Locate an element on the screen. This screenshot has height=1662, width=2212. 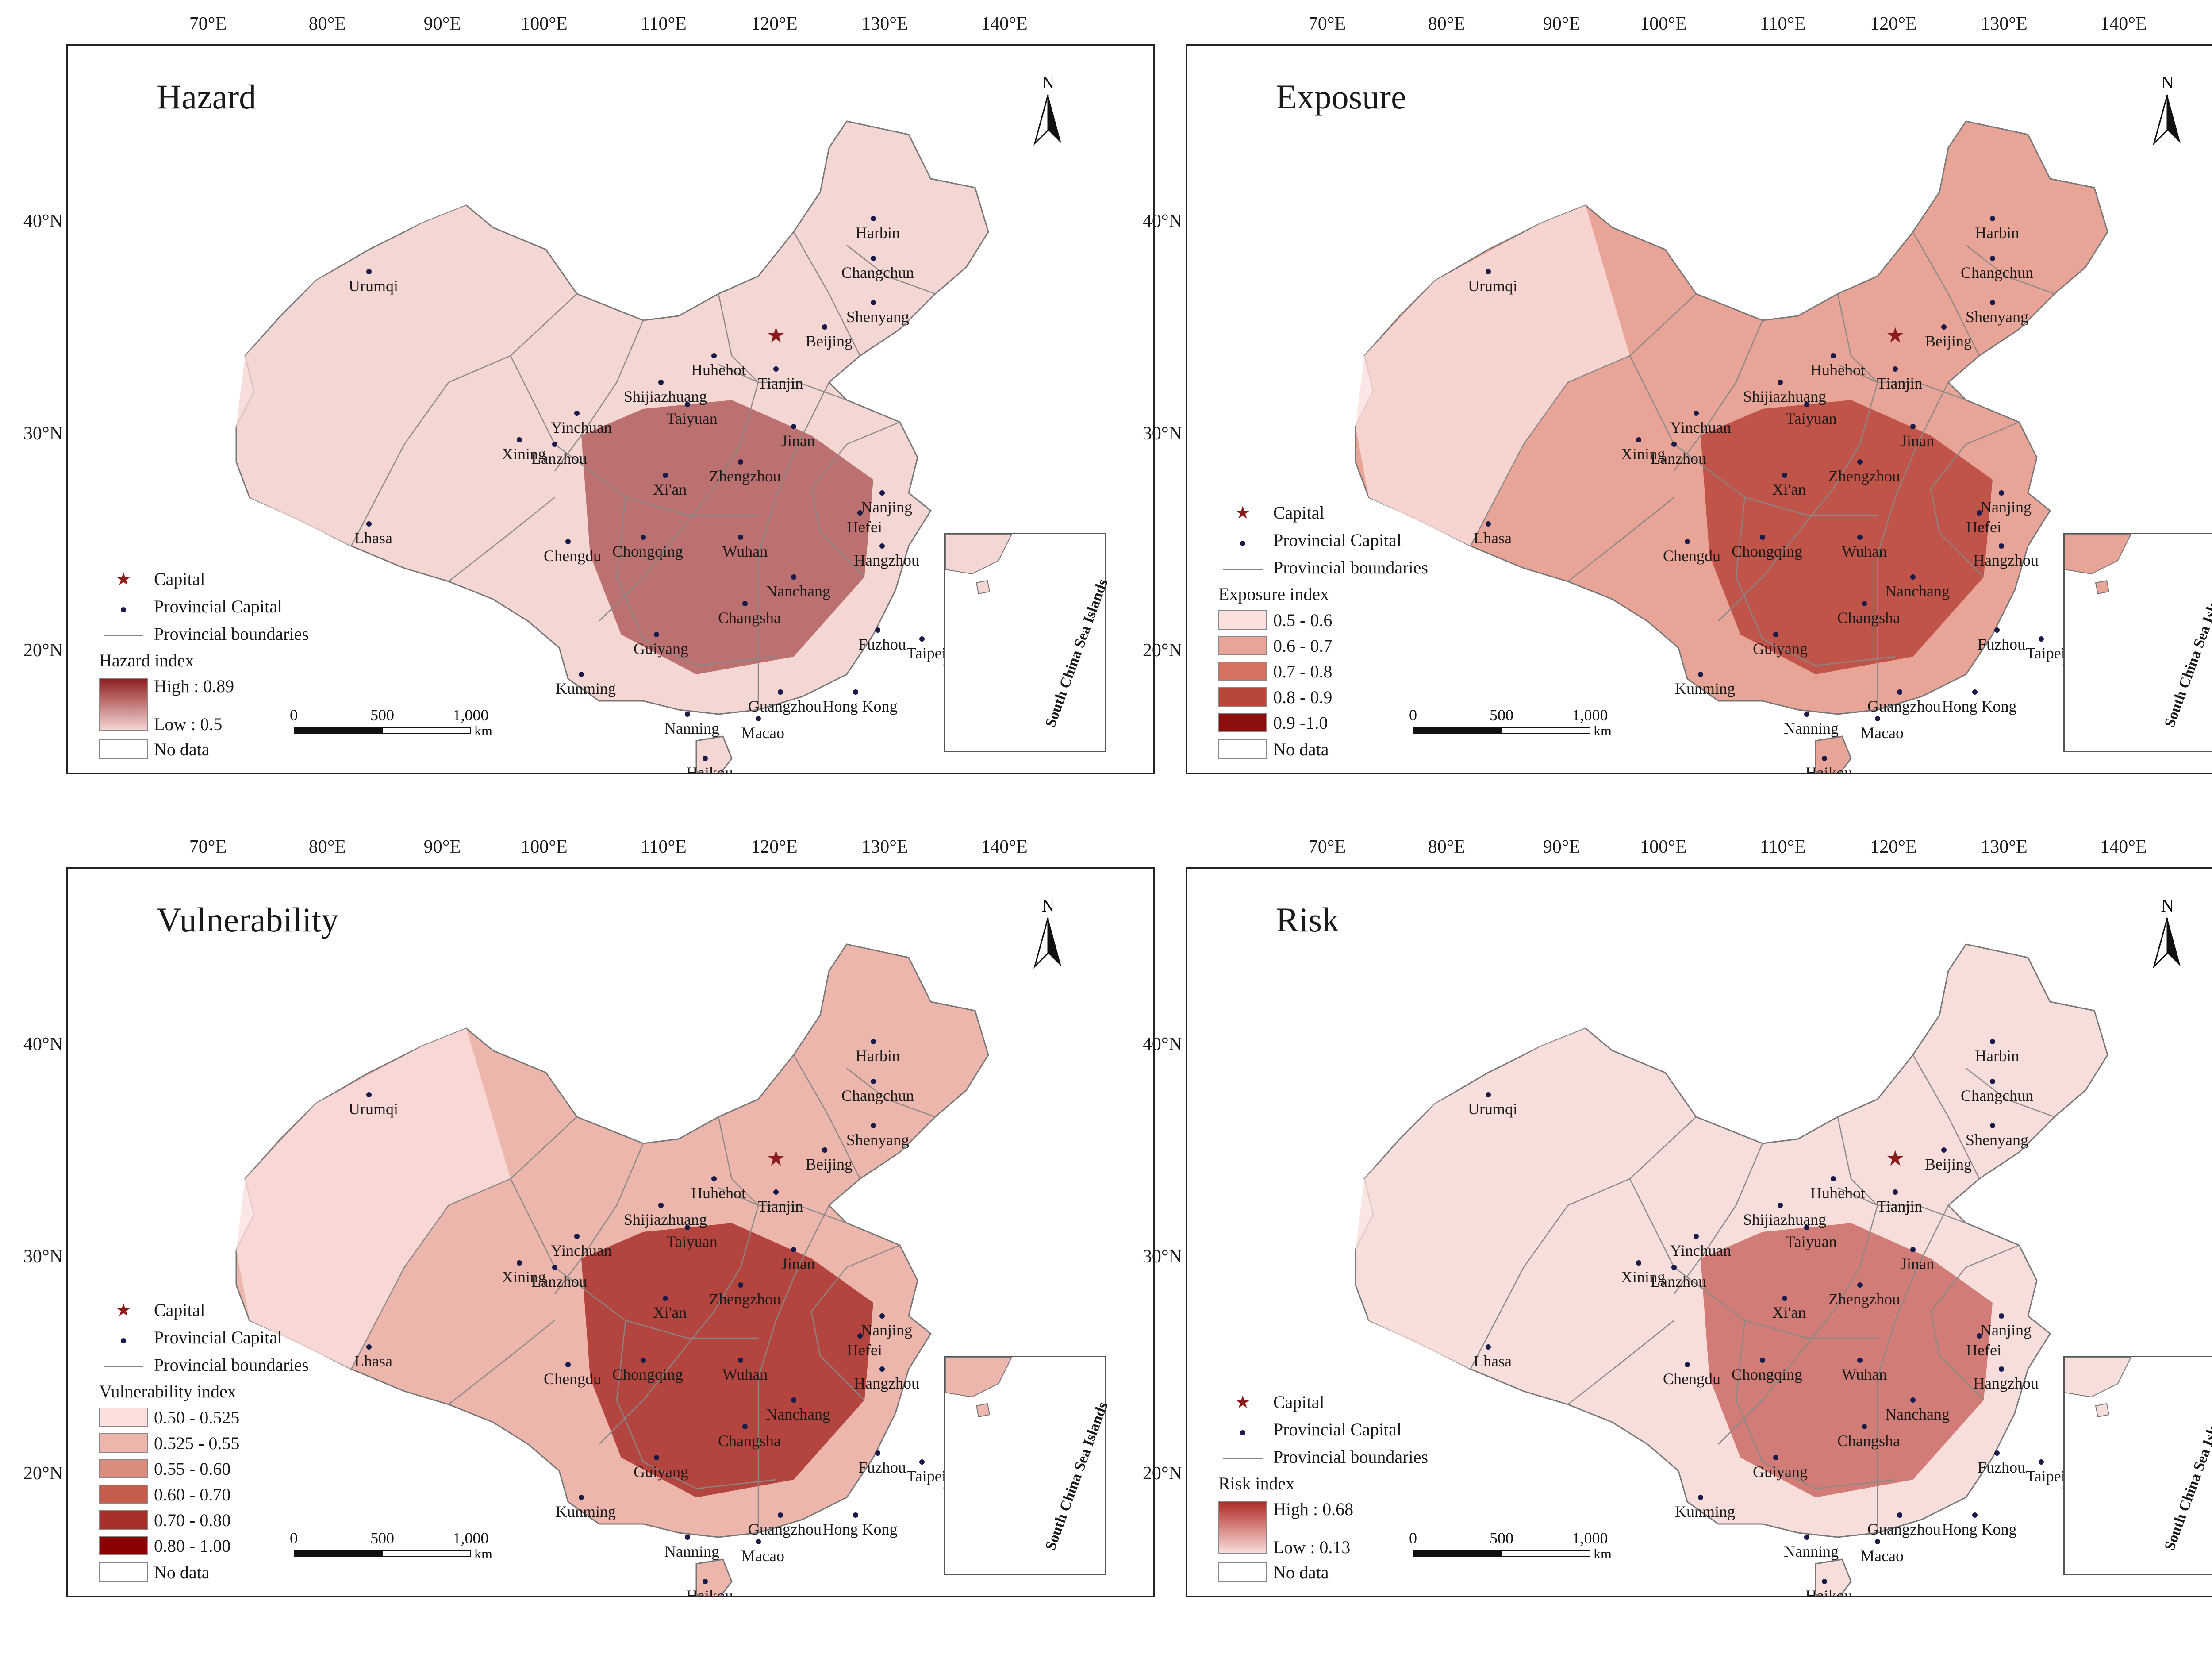
city-label: Hangzhou is located at coordinates (2006, 1383).